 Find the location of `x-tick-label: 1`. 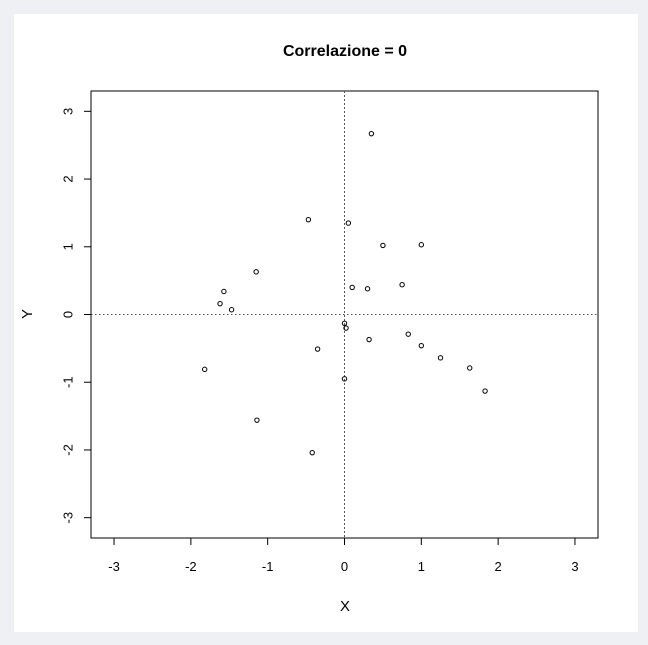

x-tick-label: 1 is located at coordinates (421, 566).